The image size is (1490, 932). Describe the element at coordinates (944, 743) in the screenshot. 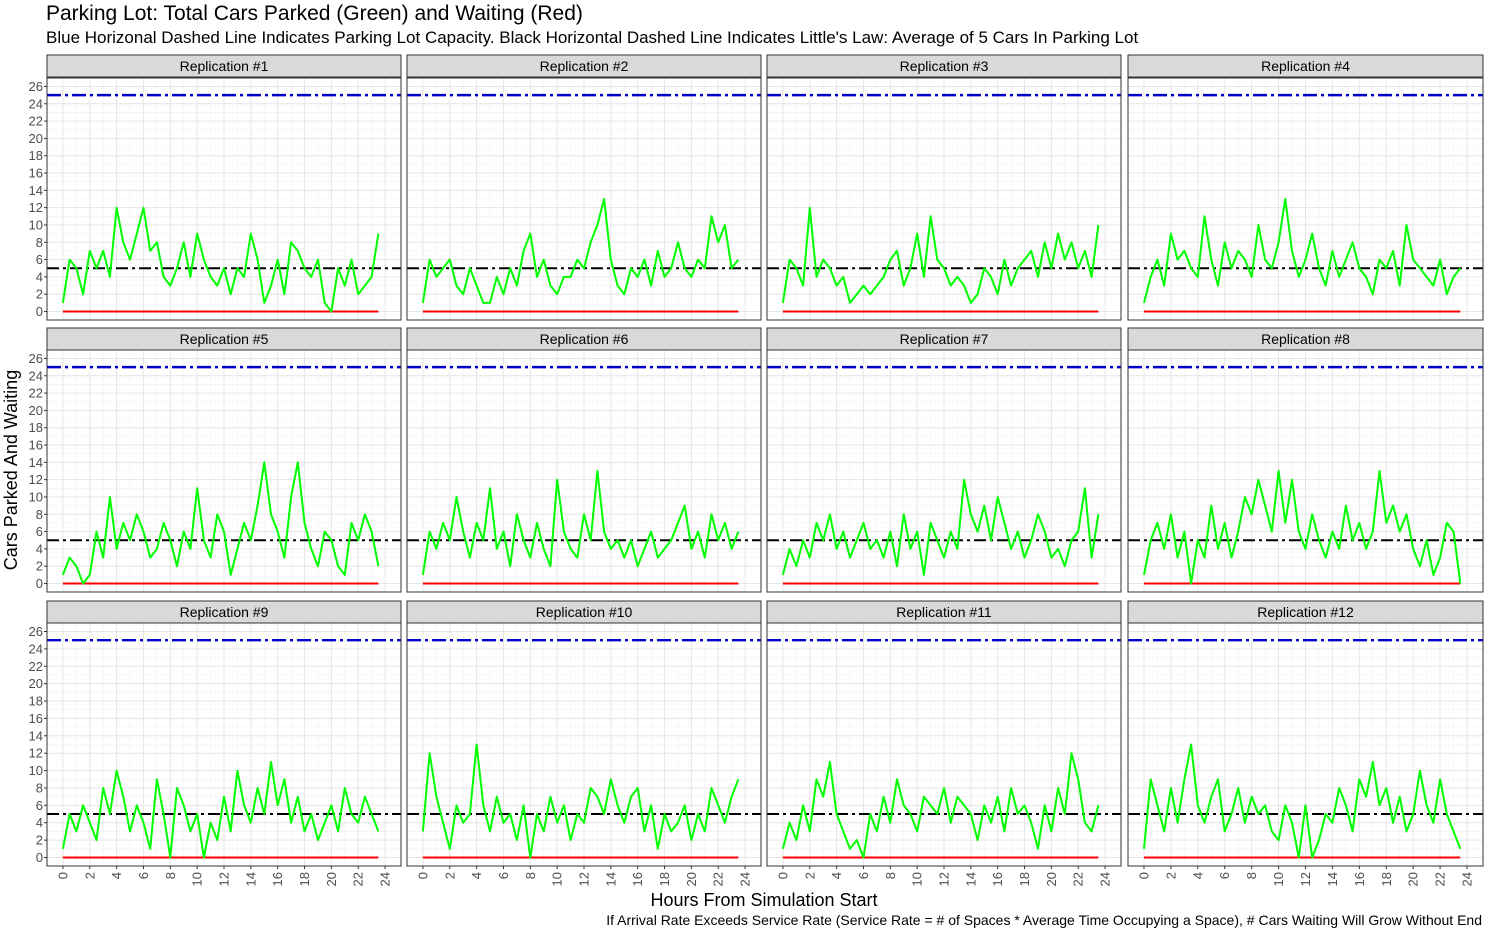

I see `facet-panel-11: Replication #110 2 4 6 8 10 12 14 16 18 20 22 24` at that location.